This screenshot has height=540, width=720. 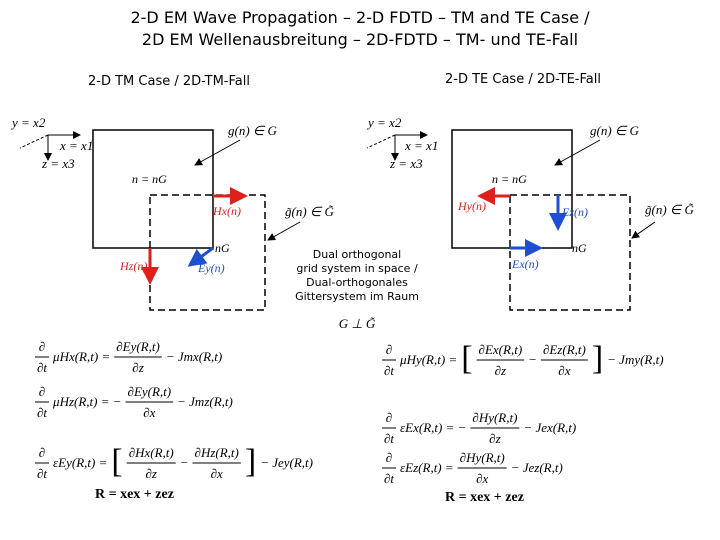 I want to click on equation-term: εEz(R,t) =, so click(x=427, y=467).